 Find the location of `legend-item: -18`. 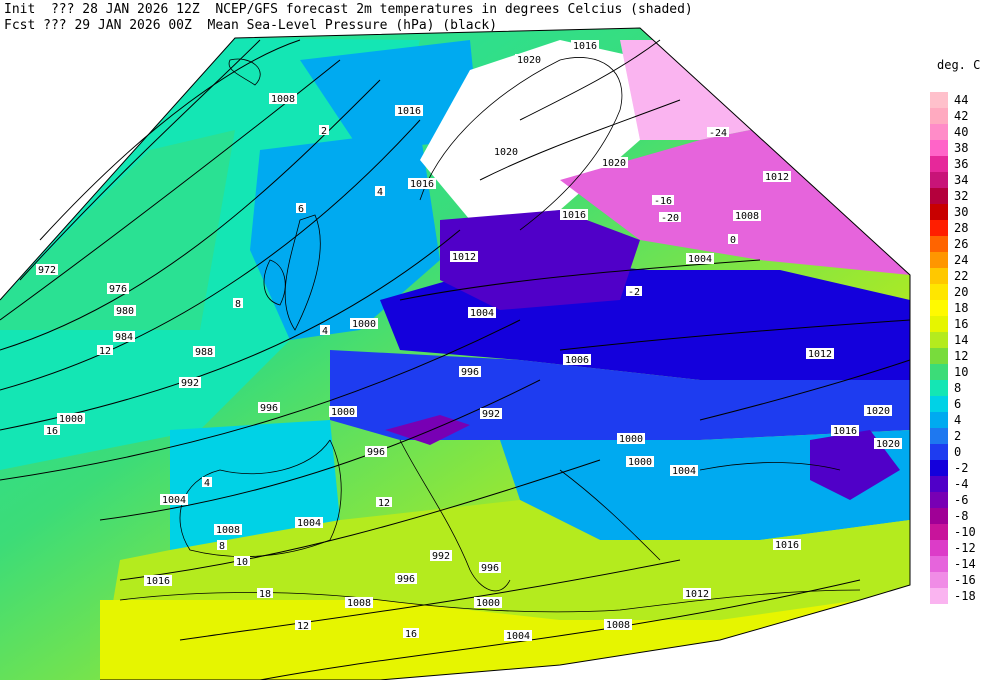

legend-item: -18 is located at coordinates (965, 596).